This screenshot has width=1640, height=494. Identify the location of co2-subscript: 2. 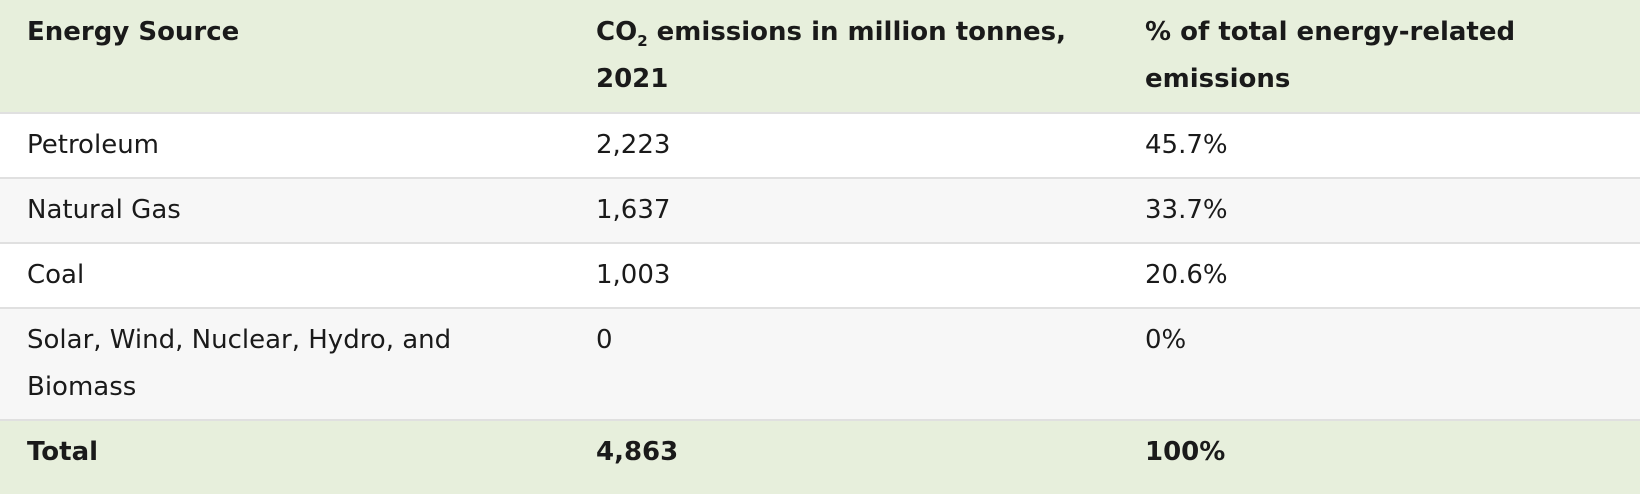
(642, 41).